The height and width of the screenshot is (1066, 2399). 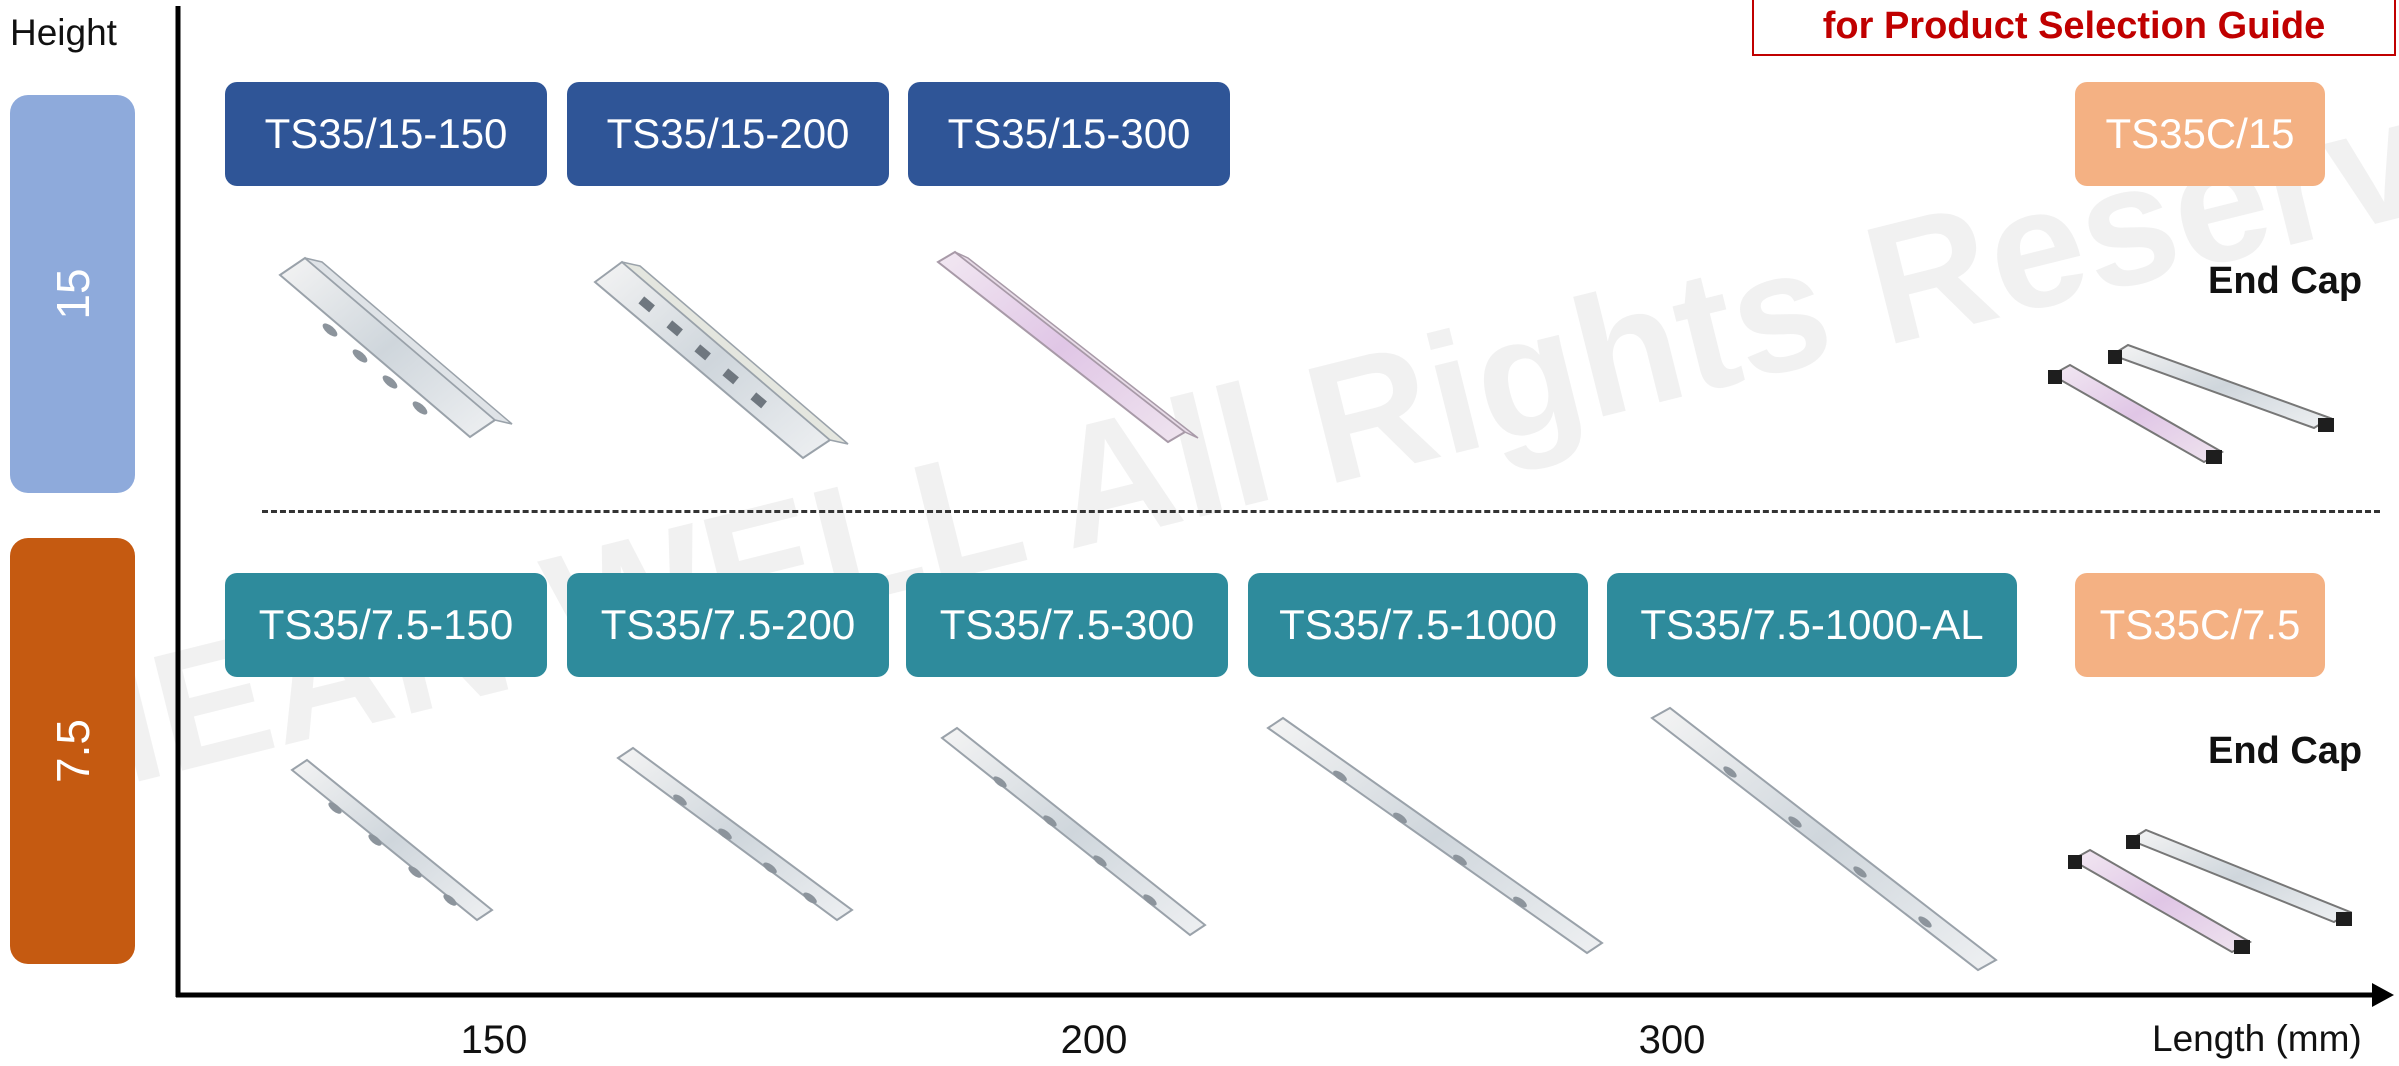 I want to click on product-ts35-7-5-1000-al: TS35/7.5-1000-AL, so click(x=1812, y=625).